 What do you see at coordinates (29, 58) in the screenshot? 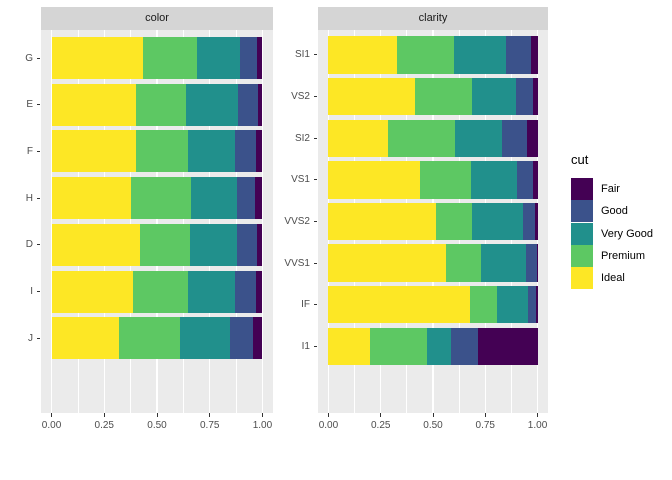
I see `y-axis-label: G` at bounding box center [29, 58].